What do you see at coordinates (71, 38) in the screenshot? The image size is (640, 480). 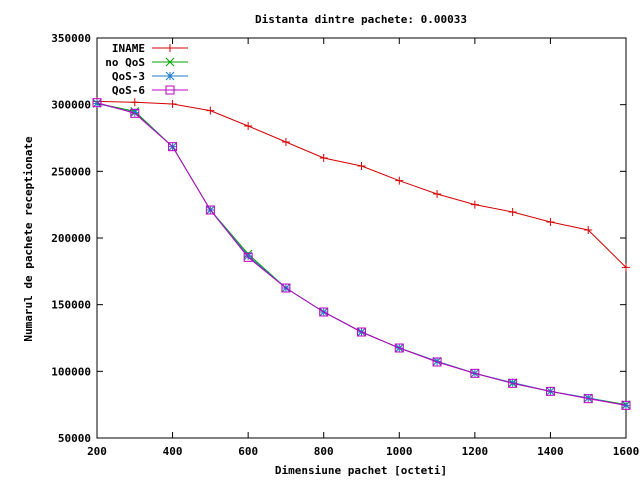 I see `y-tick-label: 350000` at bounding box center [71, 38].